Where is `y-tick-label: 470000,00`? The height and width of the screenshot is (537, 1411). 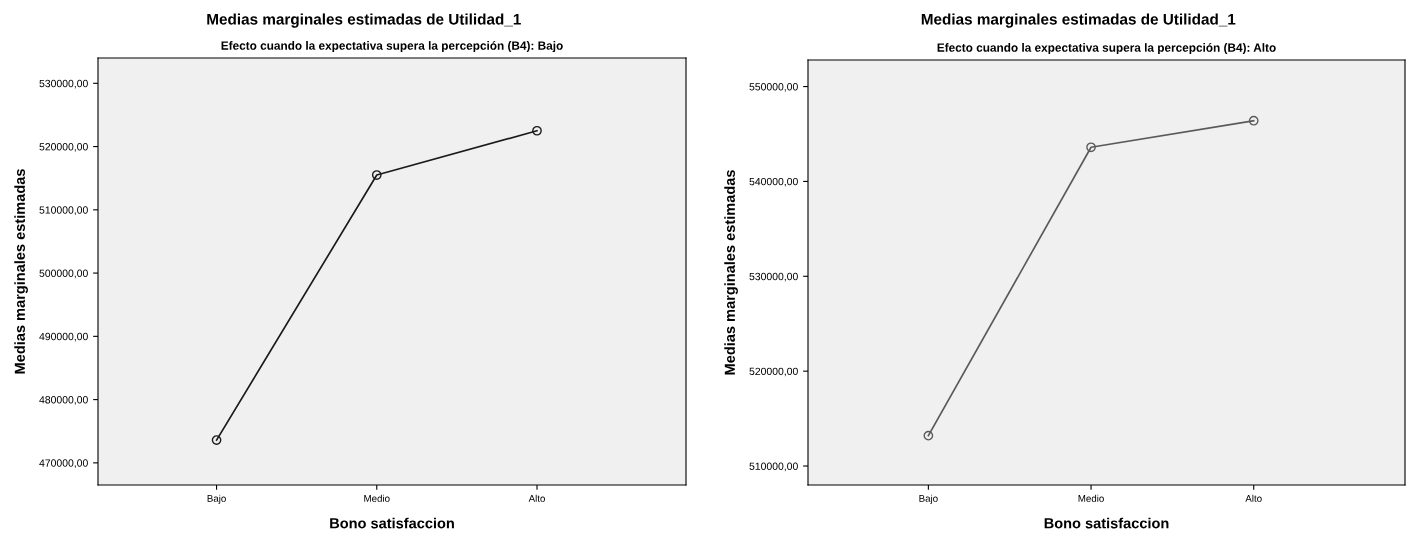
y-tick-label: 470000,00 is located at coordinates (63, 463).